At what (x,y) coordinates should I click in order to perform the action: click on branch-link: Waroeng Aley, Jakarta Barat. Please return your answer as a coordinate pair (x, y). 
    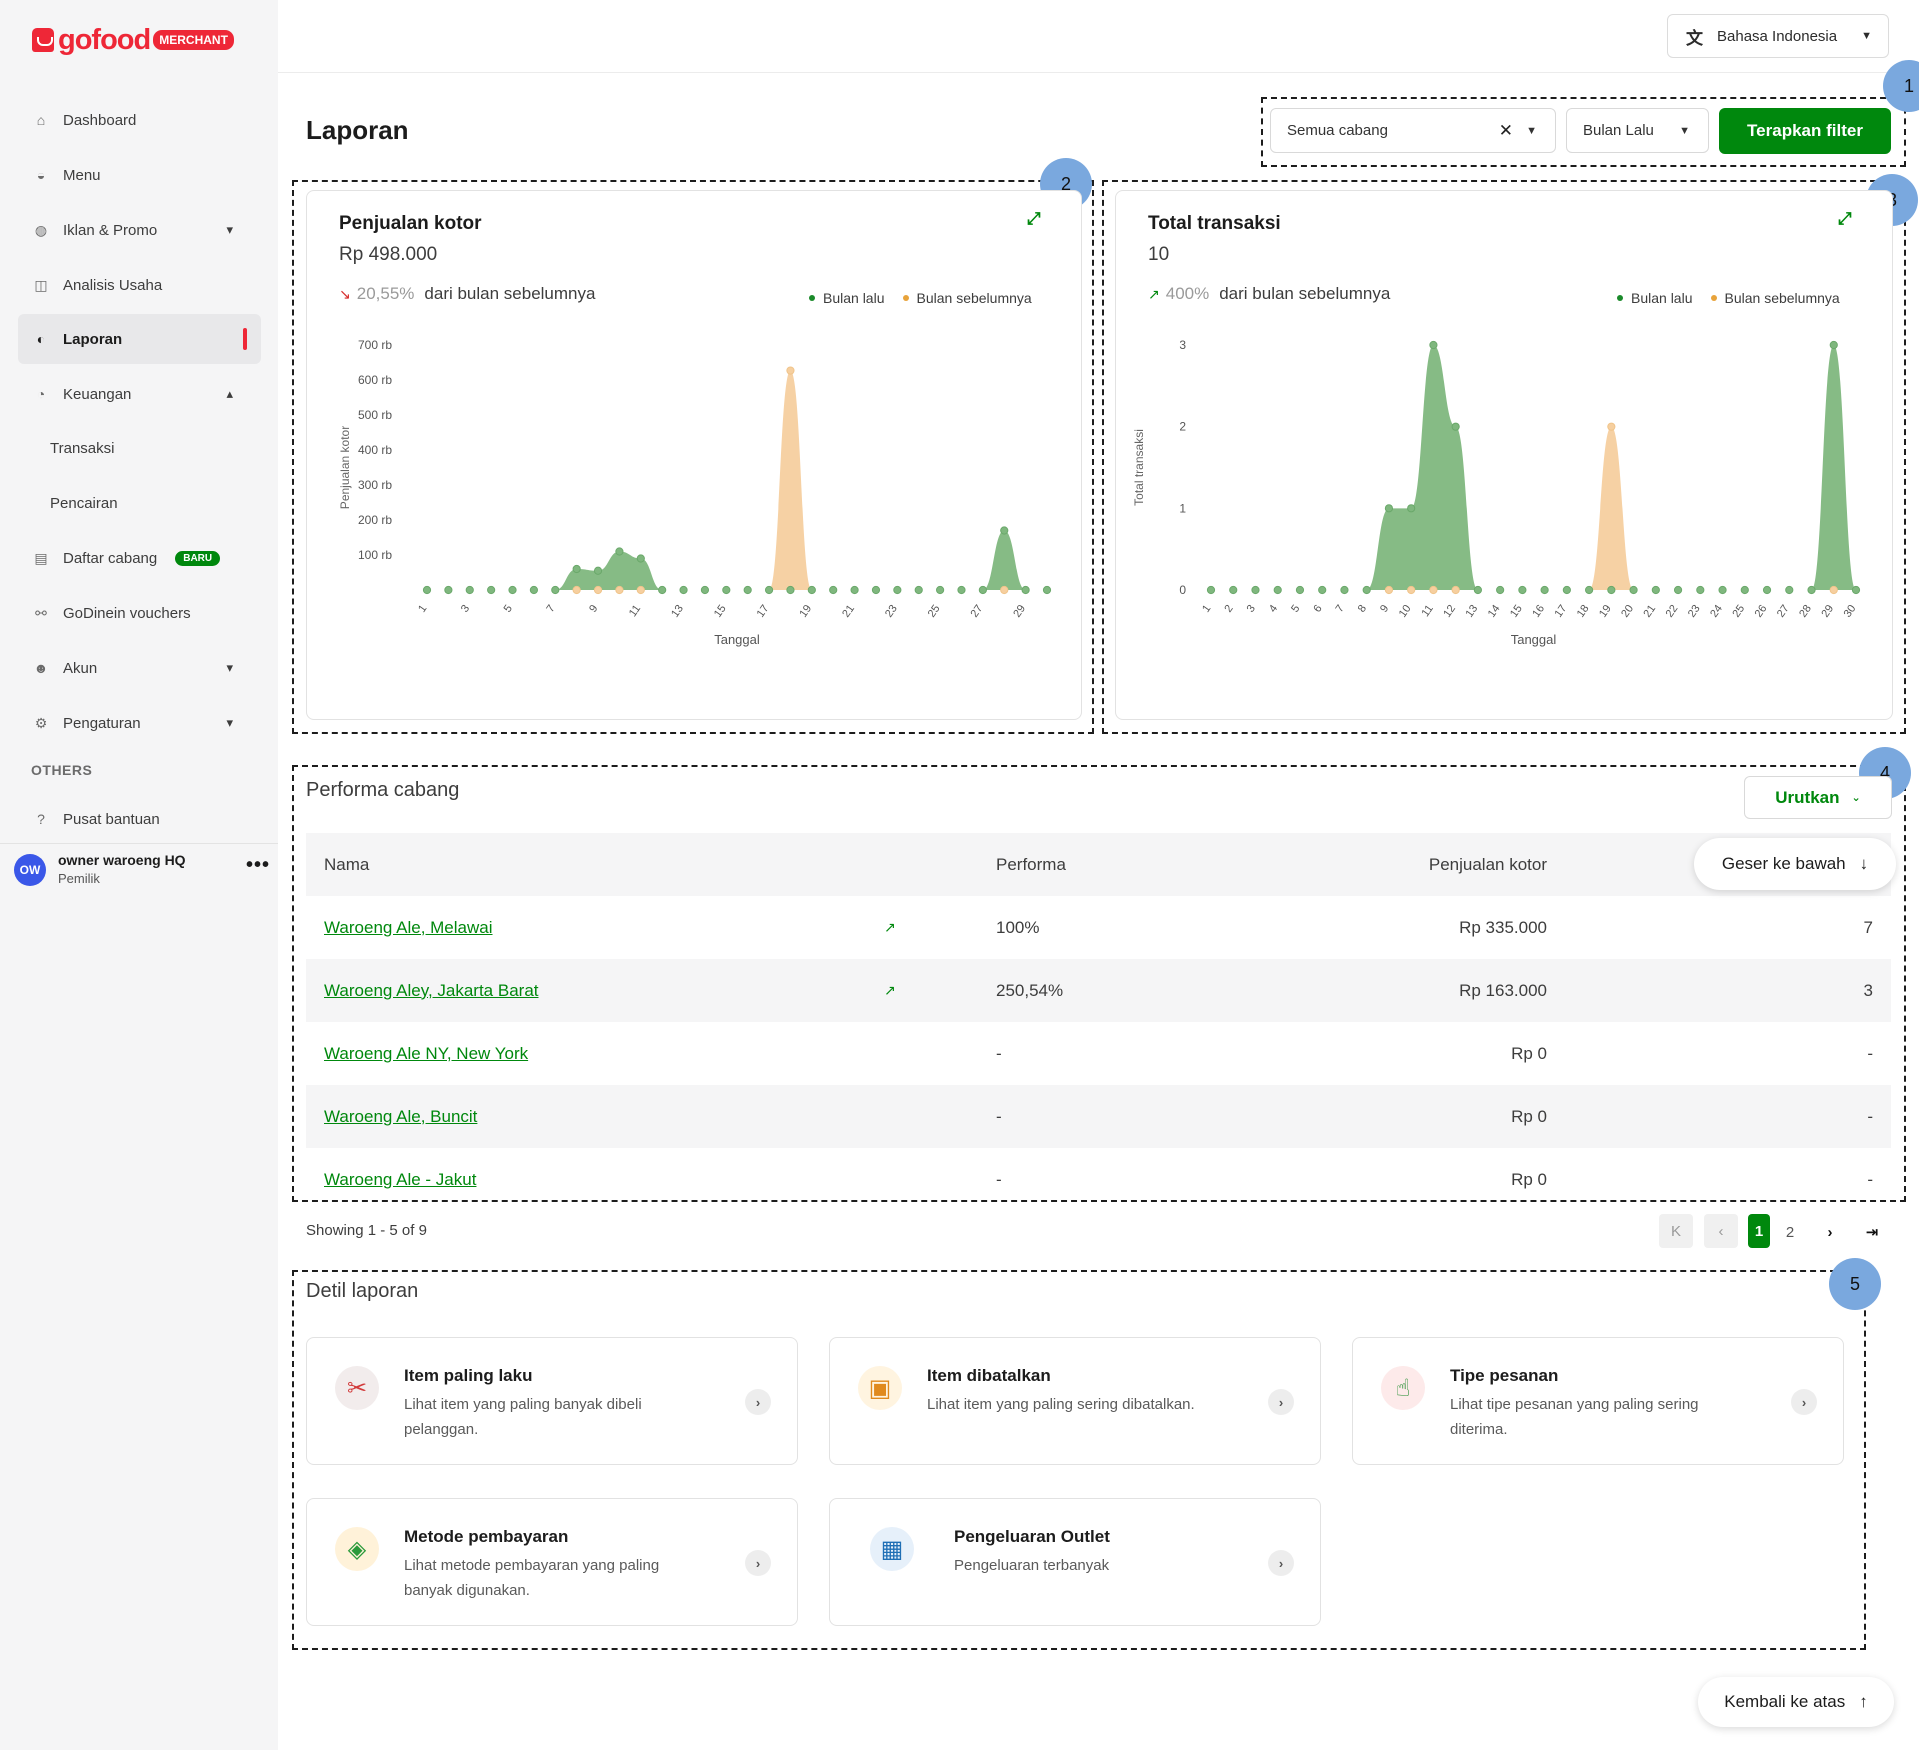
    Looking at the image, I should click on (431, 990).